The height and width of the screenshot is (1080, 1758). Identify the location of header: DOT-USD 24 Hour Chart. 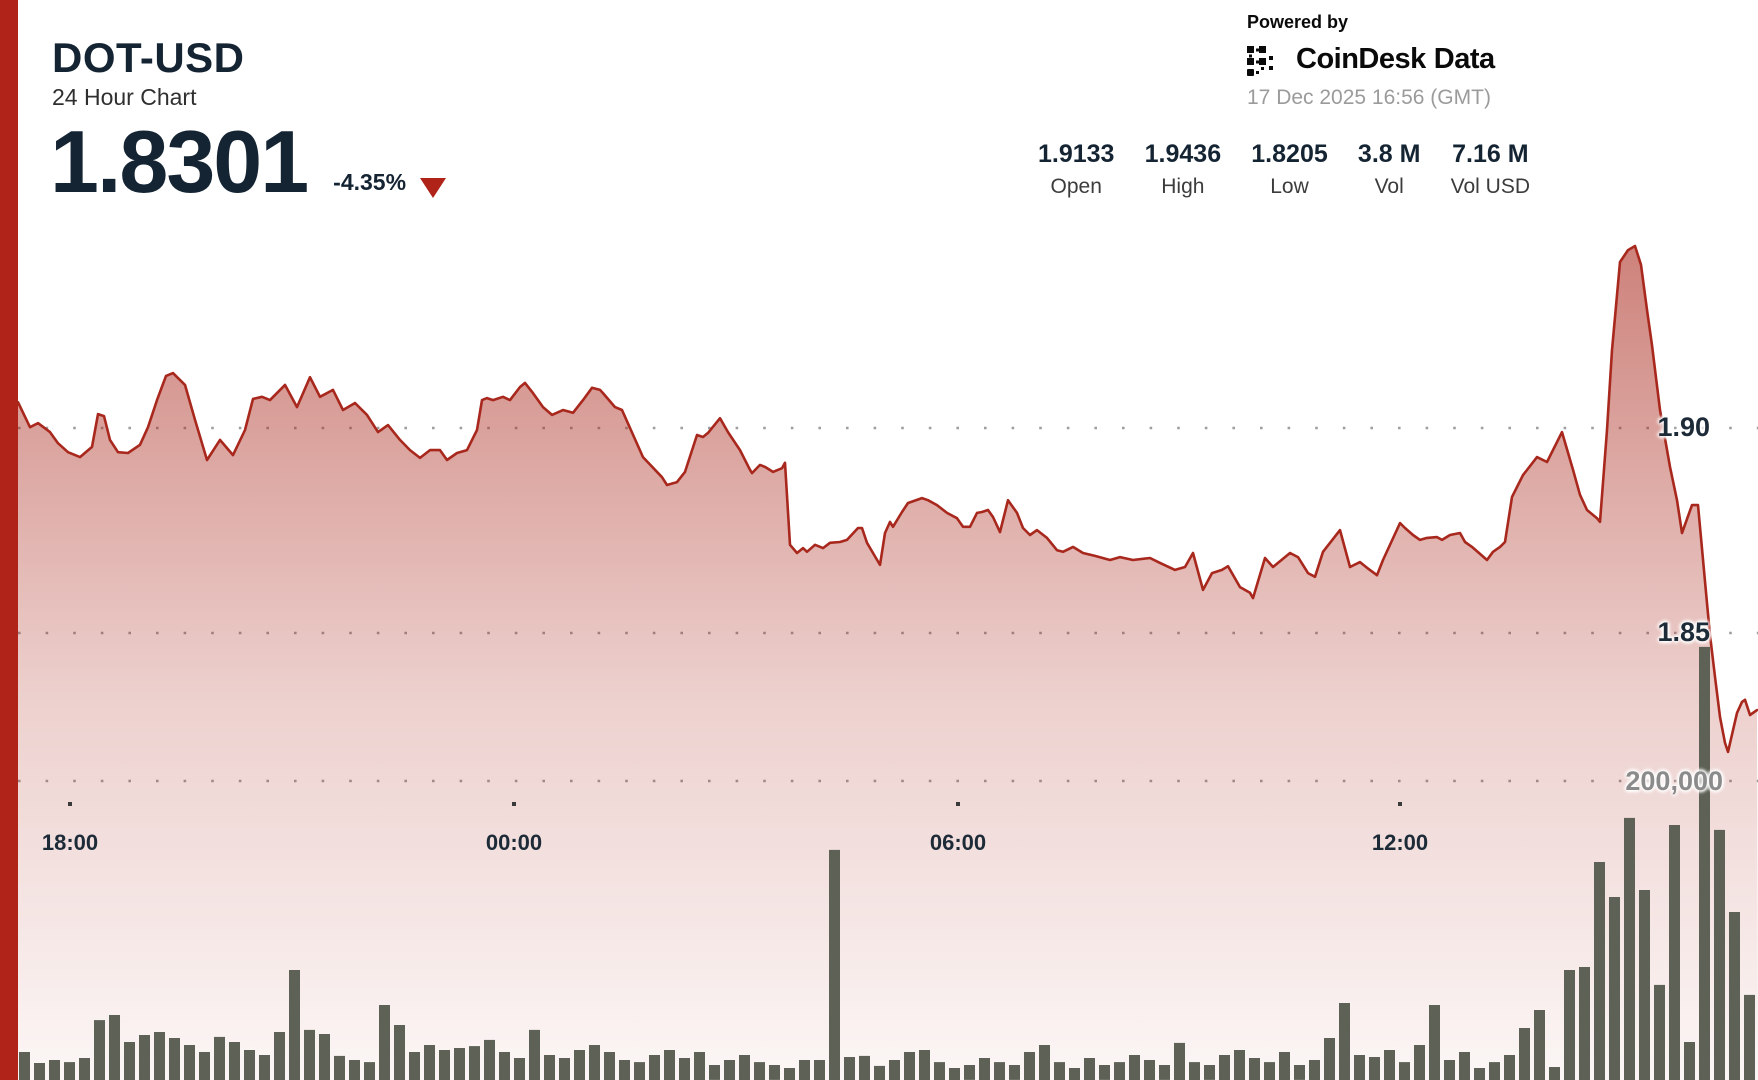
(148, 73).